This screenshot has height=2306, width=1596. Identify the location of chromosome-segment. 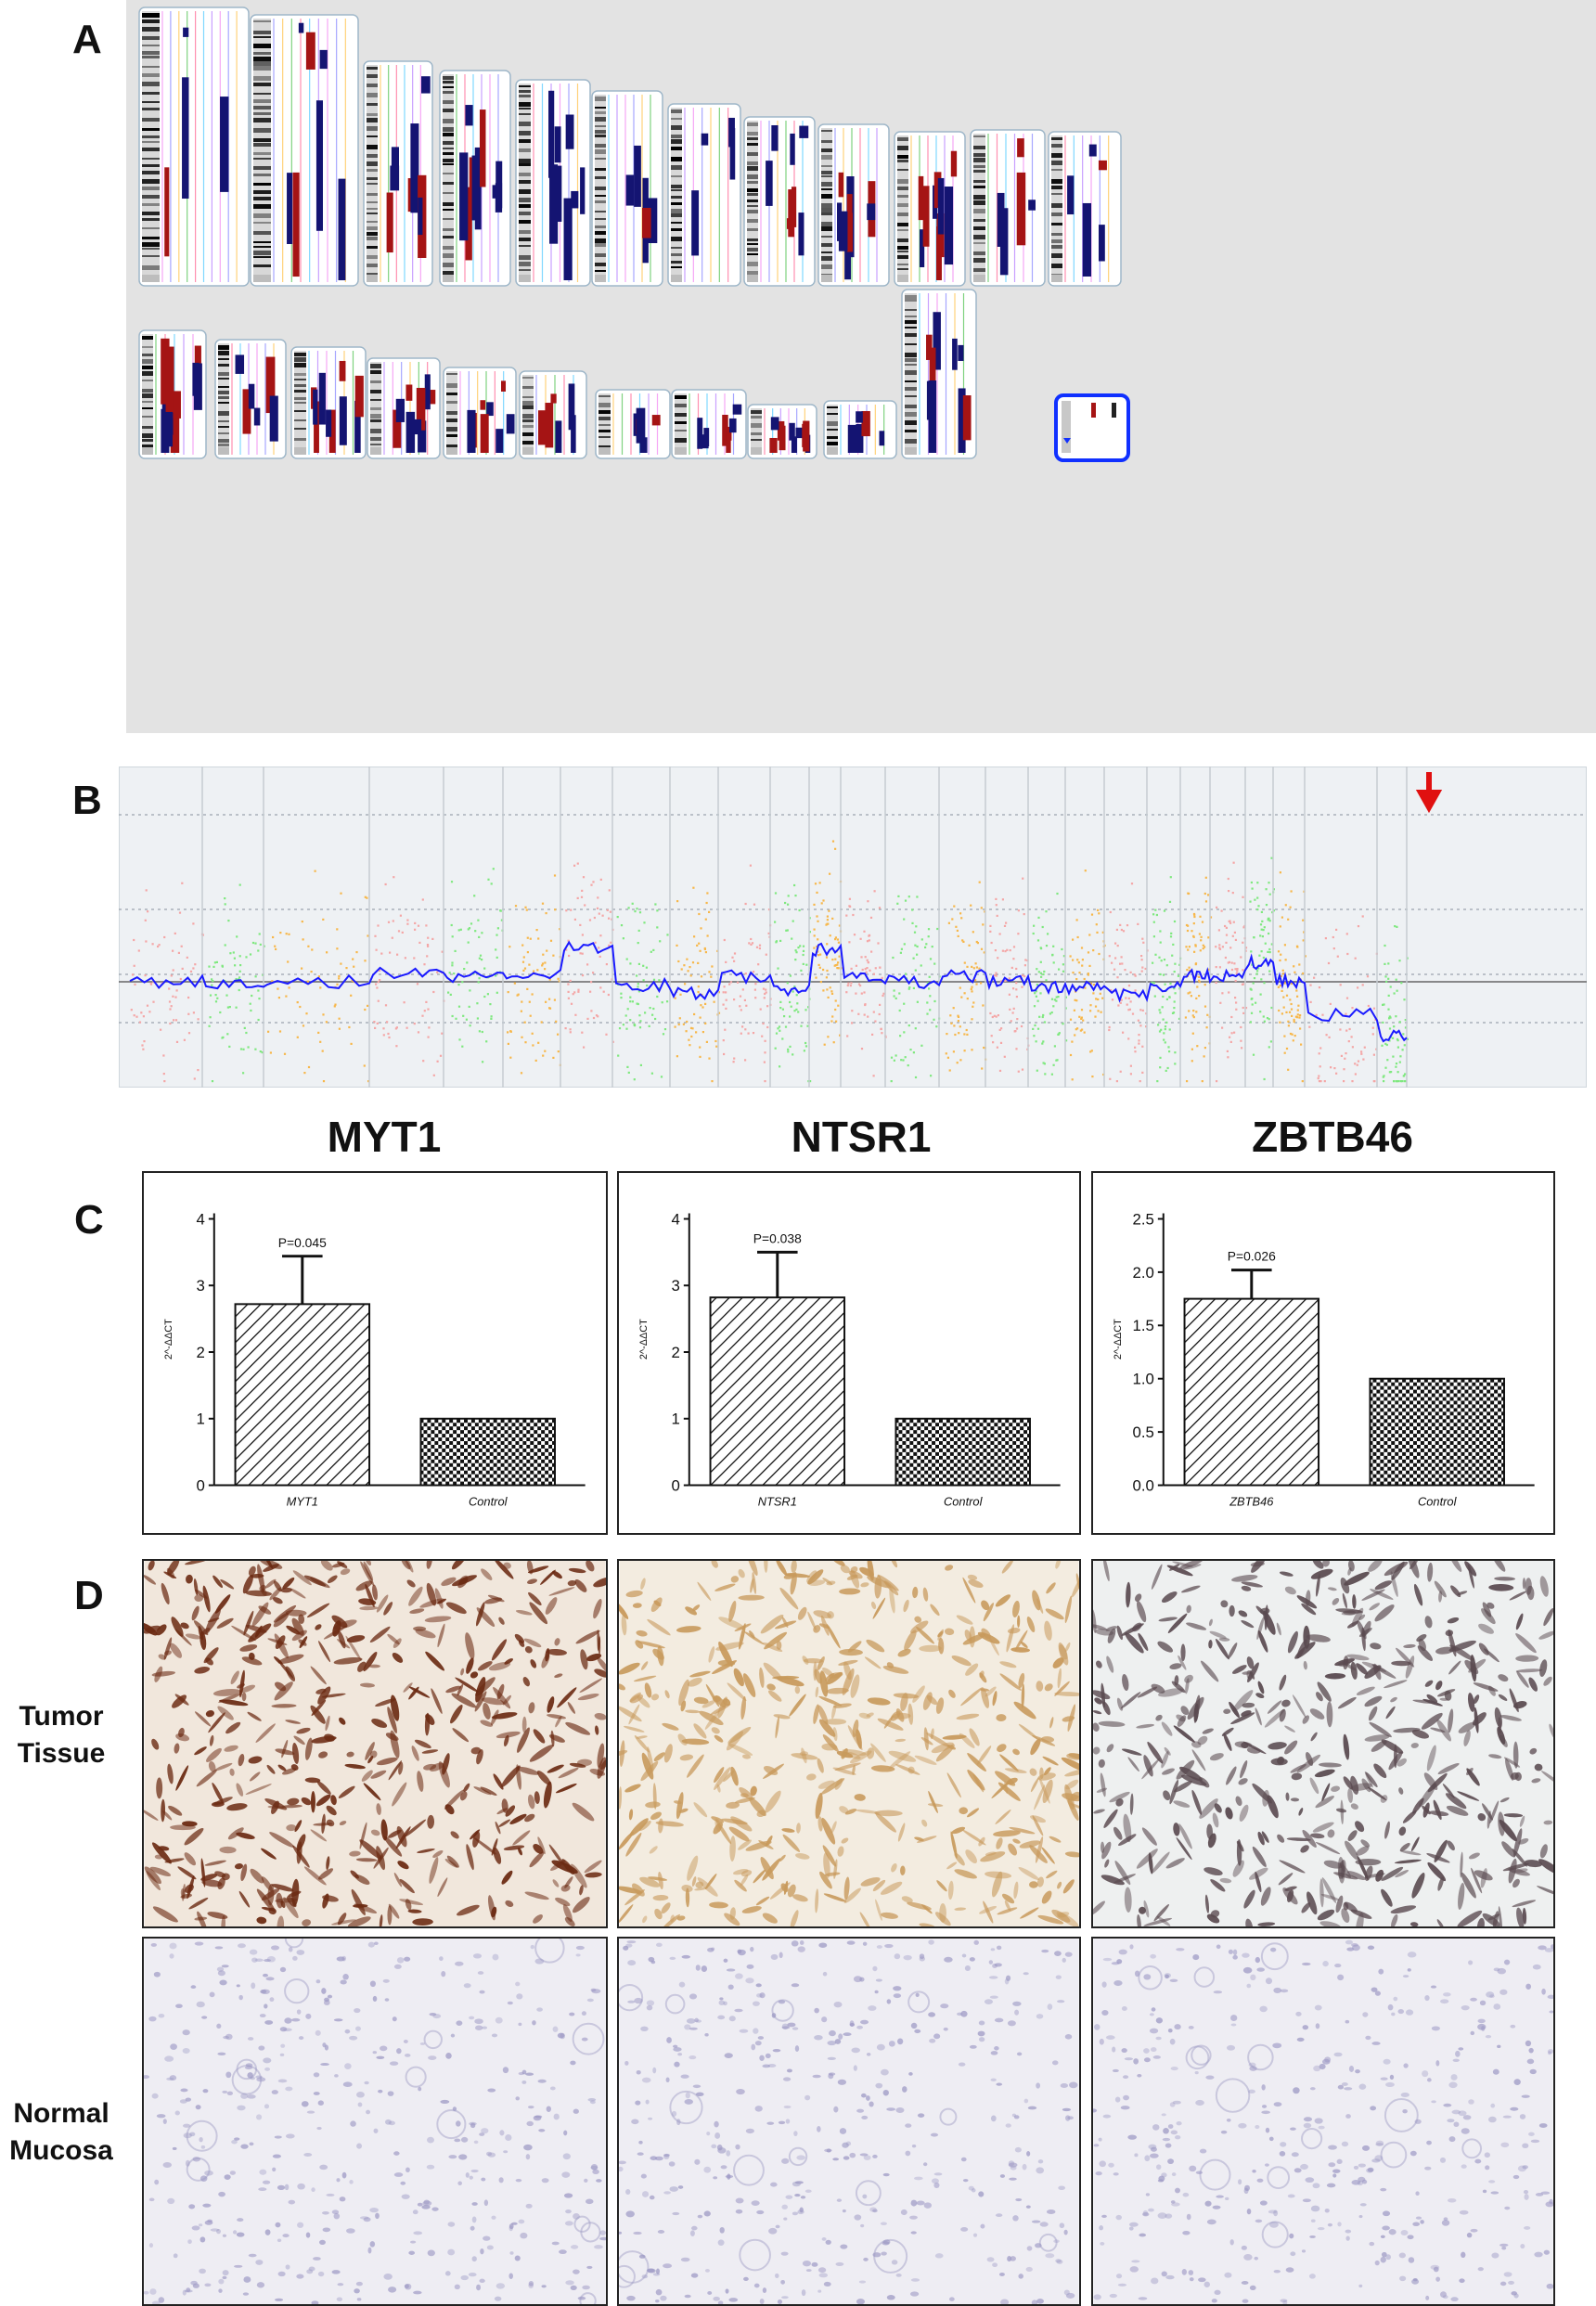
(589, 956).